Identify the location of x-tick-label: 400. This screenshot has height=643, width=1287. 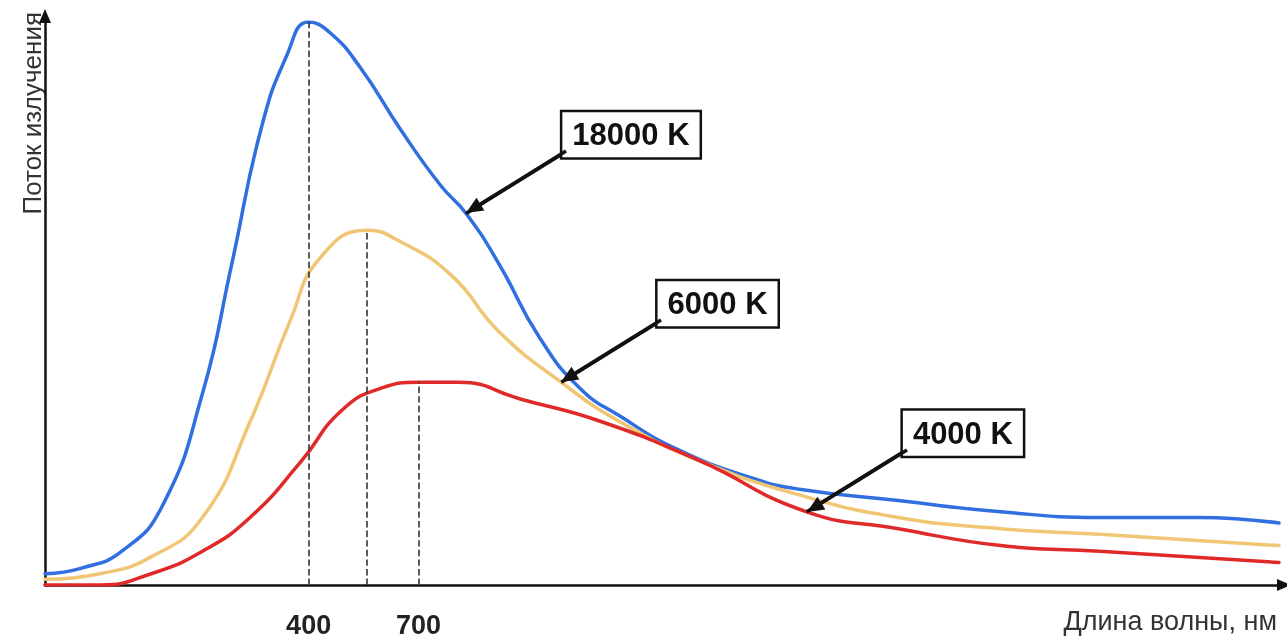
(309, 624).